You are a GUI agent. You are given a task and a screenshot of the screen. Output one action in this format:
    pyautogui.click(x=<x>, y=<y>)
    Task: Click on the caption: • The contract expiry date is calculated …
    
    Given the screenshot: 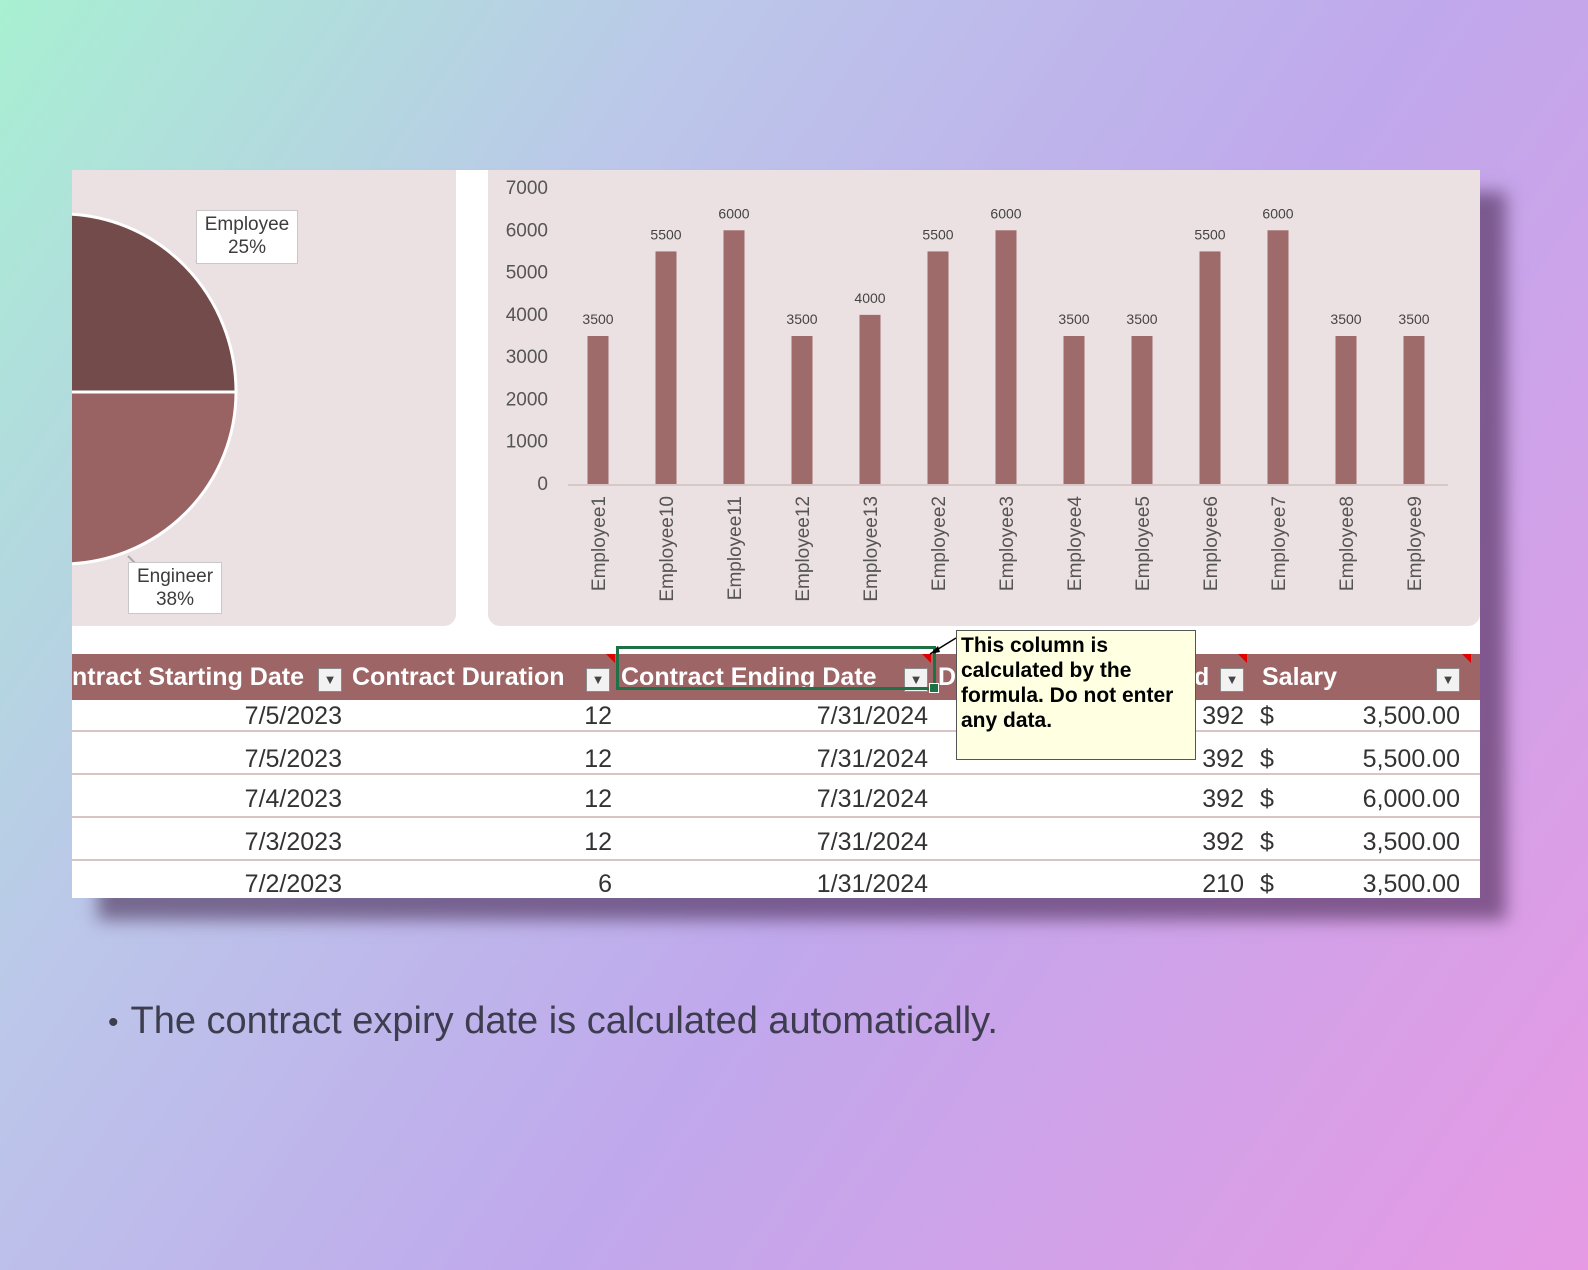 What is the action you would take?
    pyautogui.click(x=553, y=1021)
    